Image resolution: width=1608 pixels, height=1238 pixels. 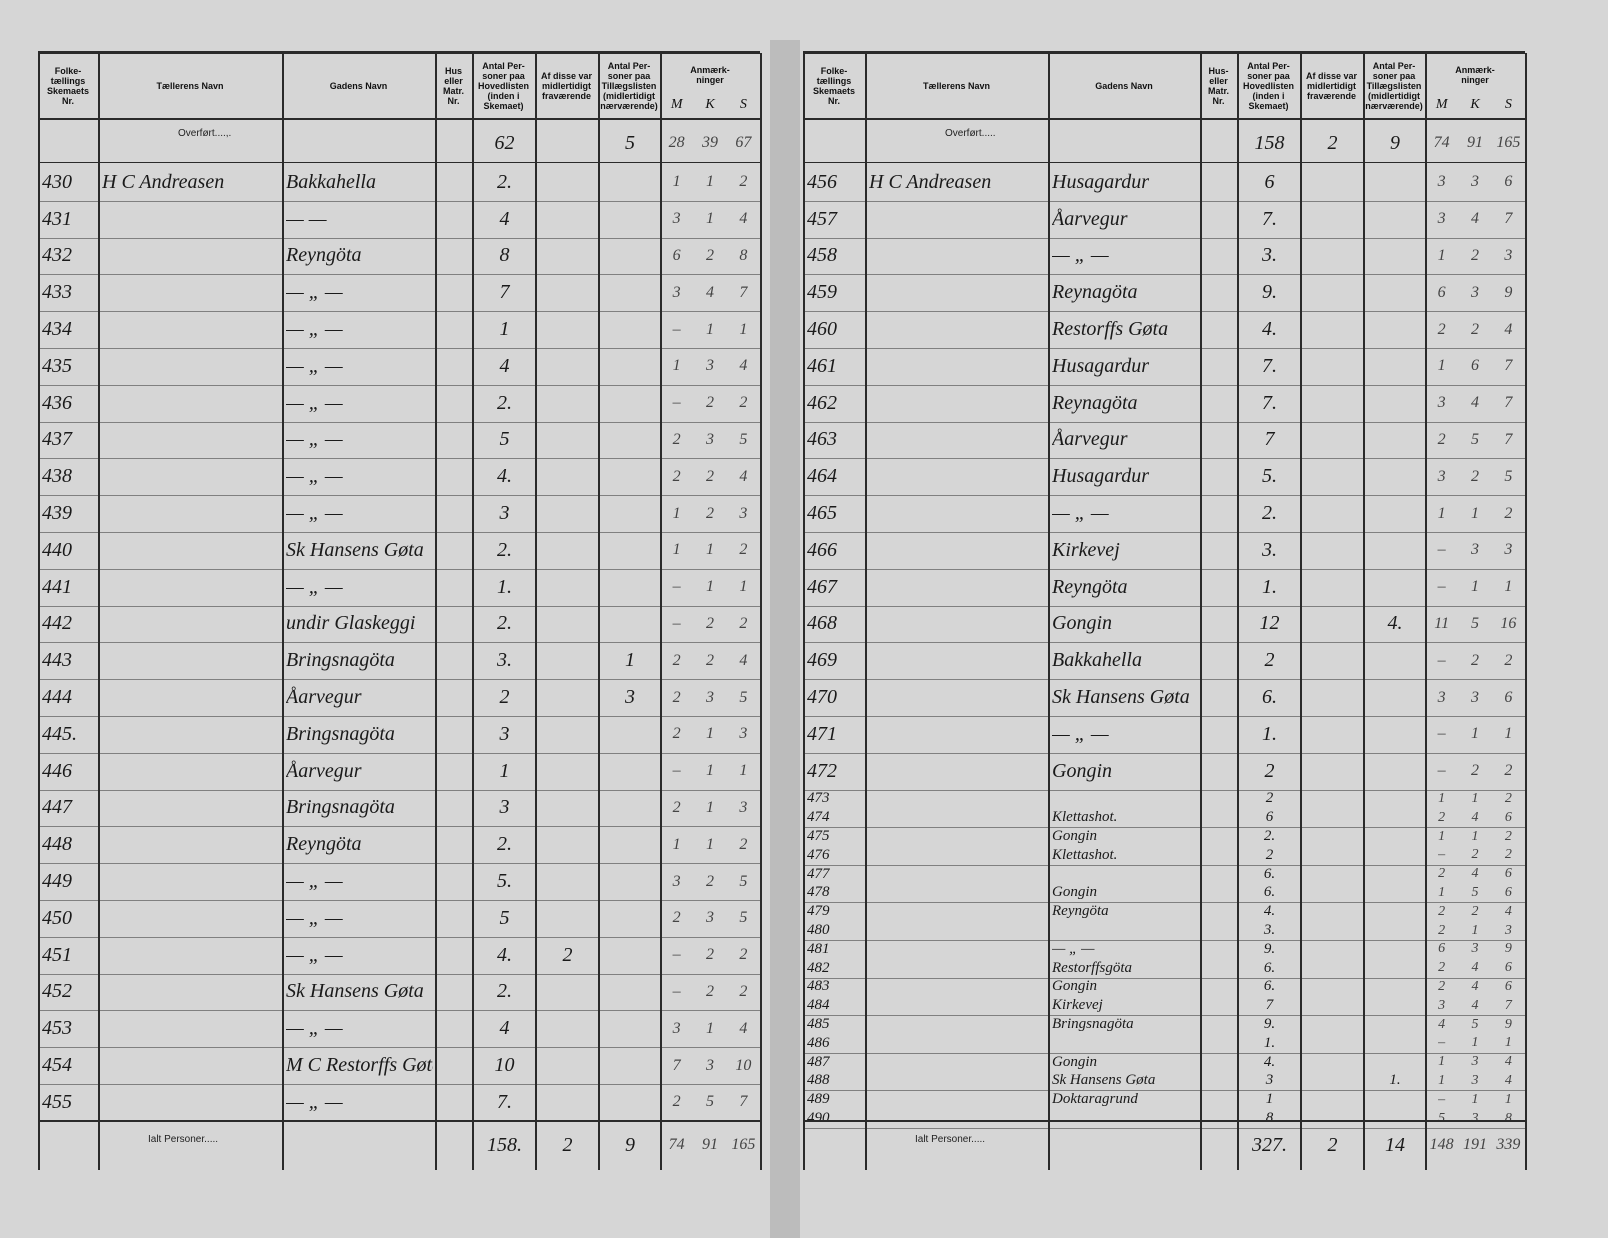 I want to click on cell-m: 6, so click(x=1441, y=292).